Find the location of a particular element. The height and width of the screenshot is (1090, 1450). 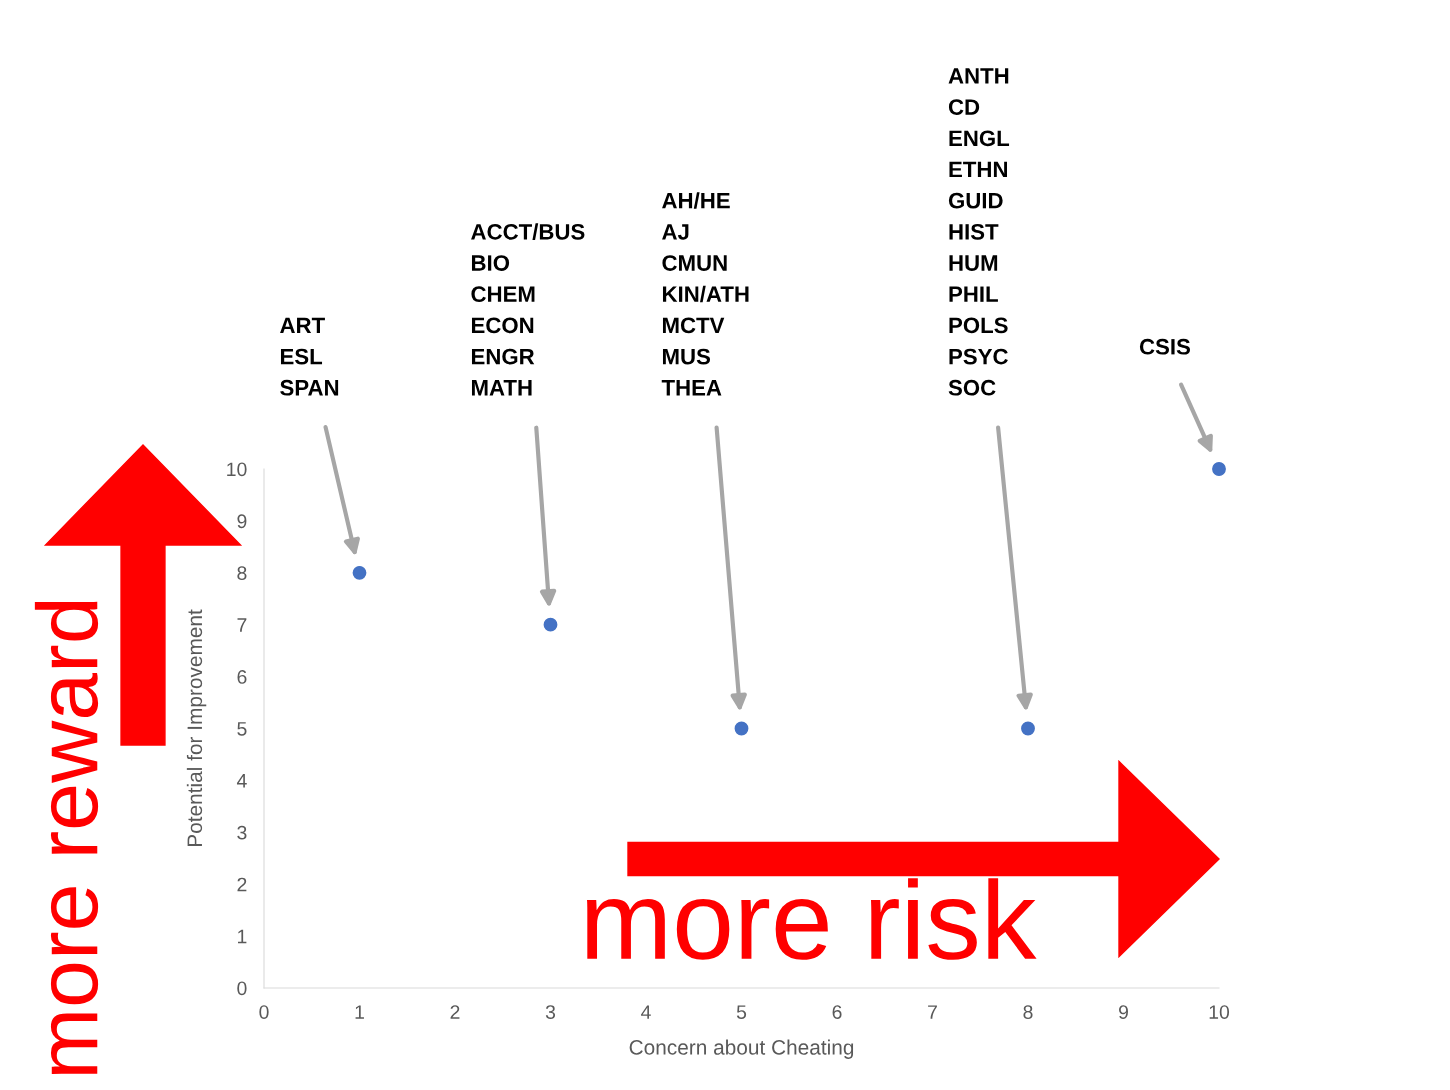

y-tick-label: 1 is located at coordinates (242, 936).